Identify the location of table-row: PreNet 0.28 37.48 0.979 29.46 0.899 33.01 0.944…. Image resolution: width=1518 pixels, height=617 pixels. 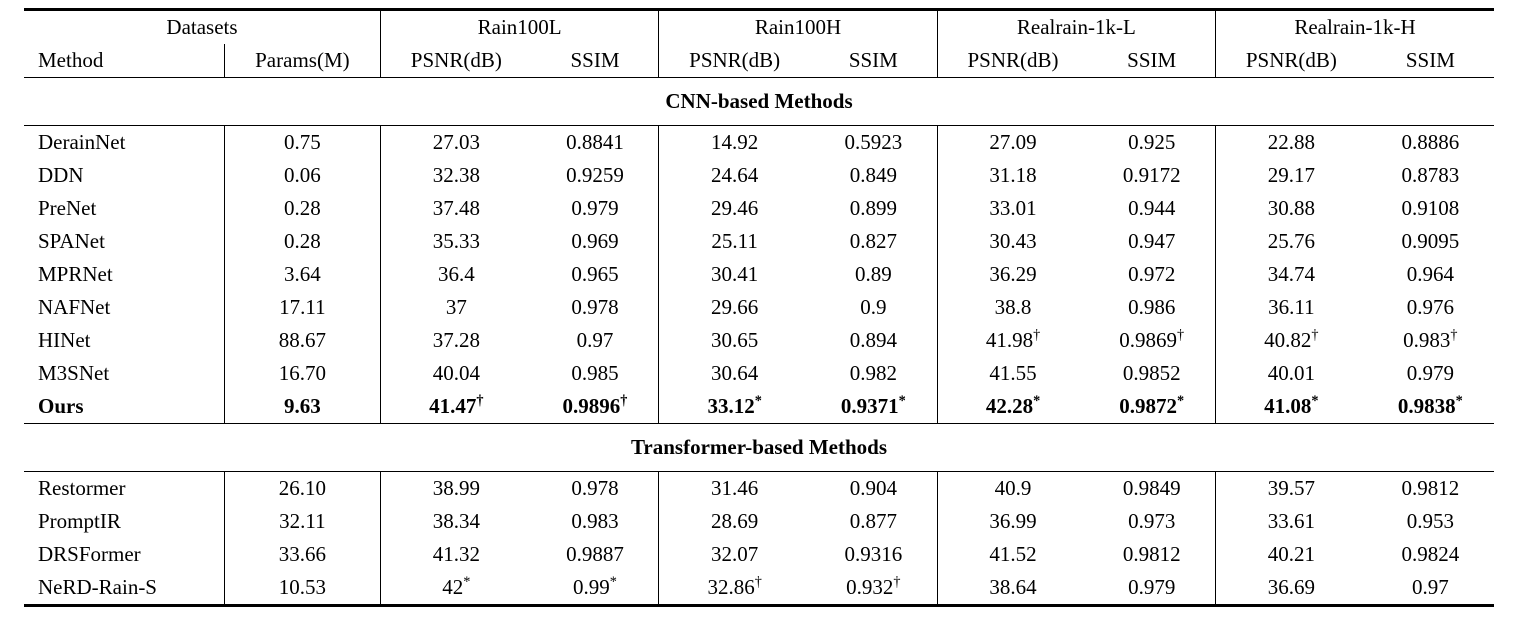
(759, 208).